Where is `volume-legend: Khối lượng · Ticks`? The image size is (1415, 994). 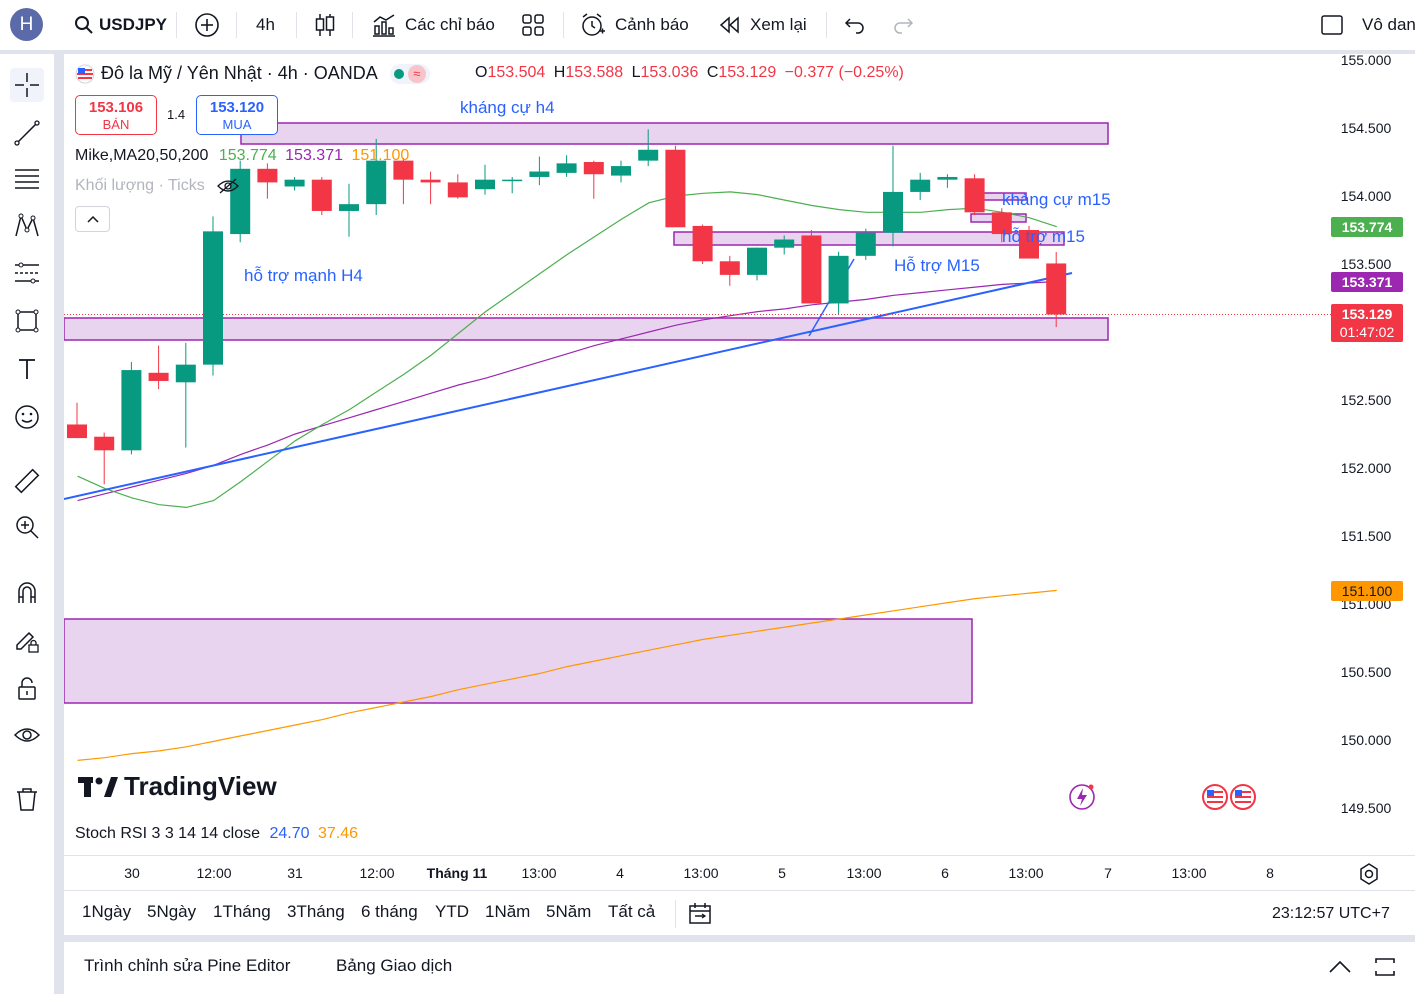 volume-legend: Khối lượng · Ticks is located at coordinates (157, 186).